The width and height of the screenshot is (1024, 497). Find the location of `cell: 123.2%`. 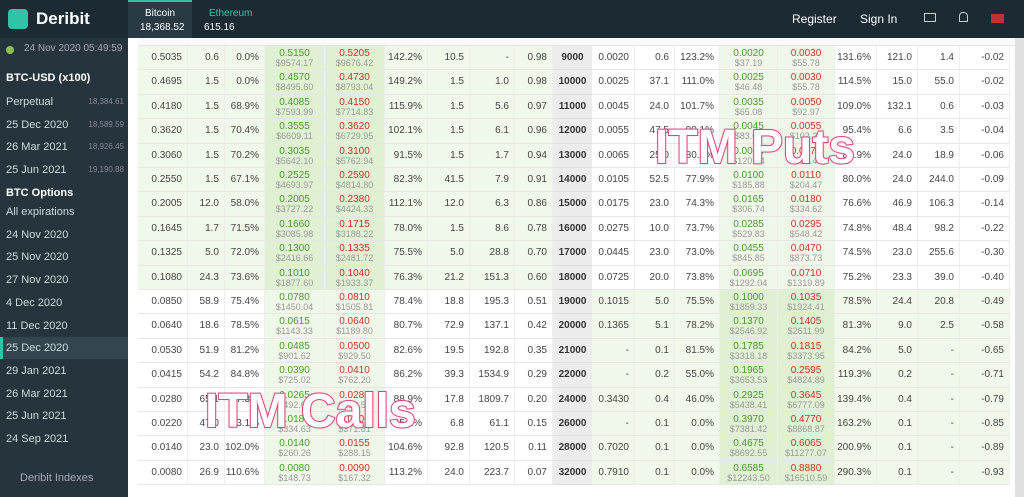

cell: 123.2% is located at coordinates (697, 58).